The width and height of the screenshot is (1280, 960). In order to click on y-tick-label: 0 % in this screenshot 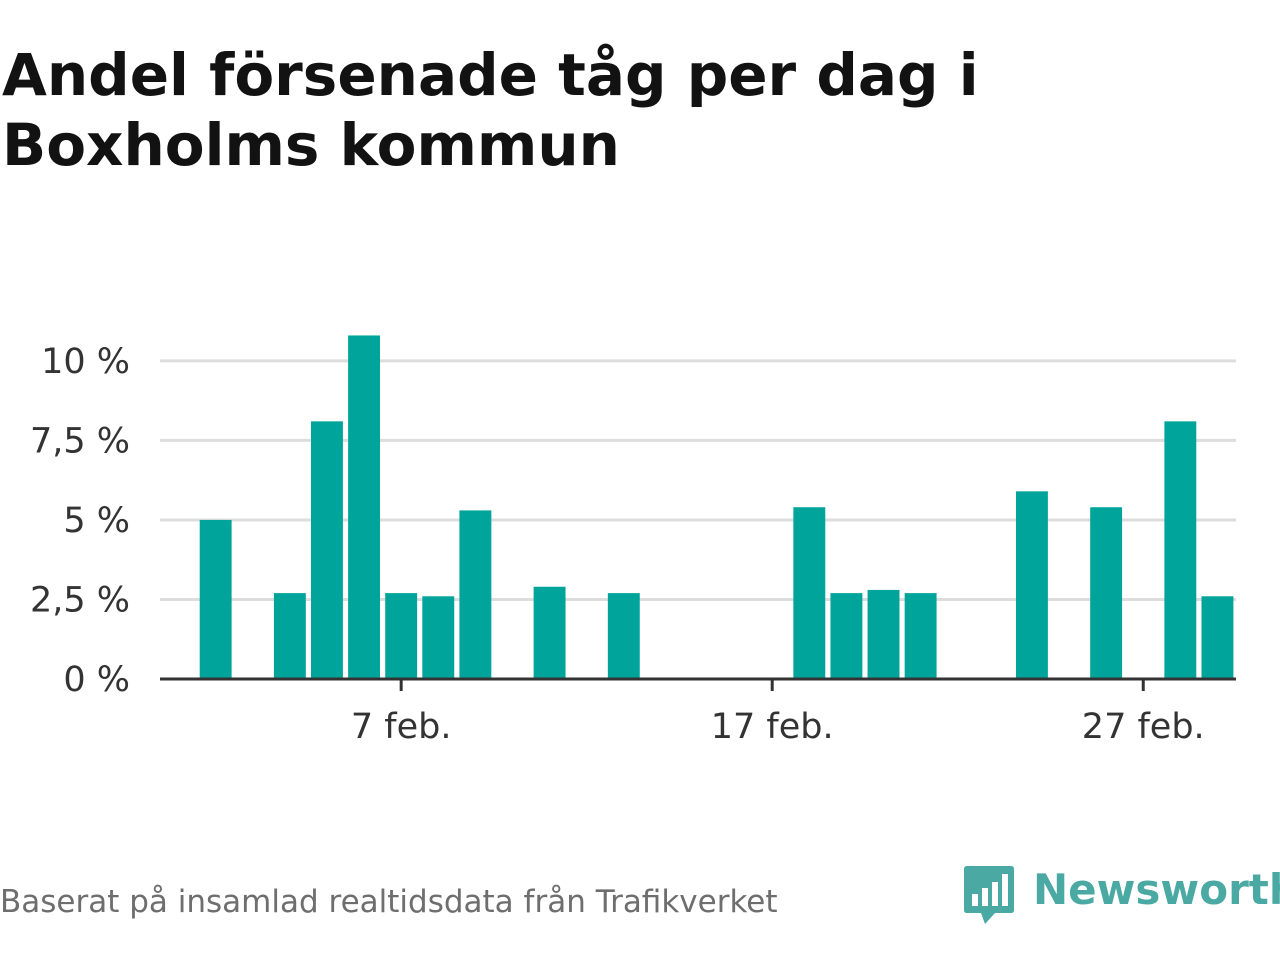, I will do `click(96, 680)`.